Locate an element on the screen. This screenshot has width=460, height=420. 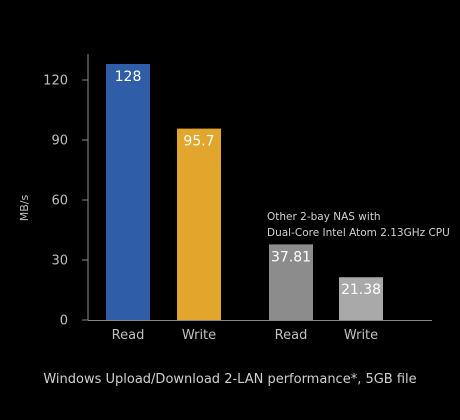
y-tick-label: 30 is located at coordinates (59, 261).